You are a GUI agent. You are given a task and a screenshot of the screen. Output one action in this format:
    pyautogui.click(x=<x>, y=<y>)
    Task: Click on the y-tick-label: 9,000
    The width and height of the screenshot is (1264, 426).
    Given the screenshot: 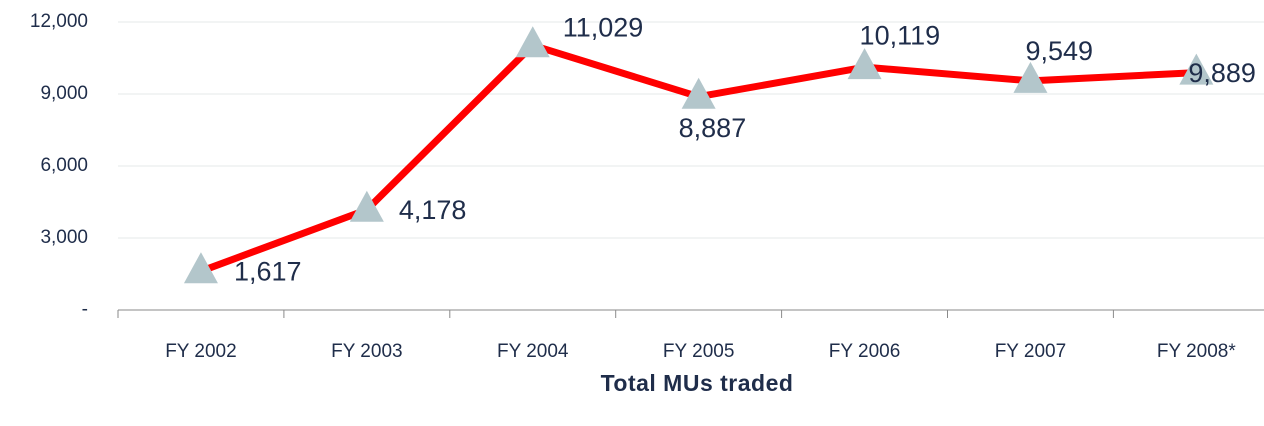 What is the action you would take?
    pyautogui.click(x=64, y=93)
    